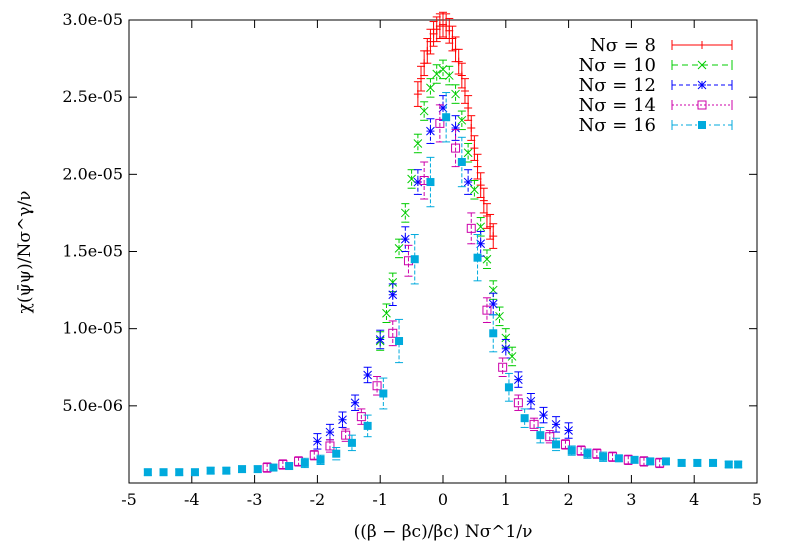 The height and width of the screenshot is (550, 789). What do you see at coordinates (380, 499) in the screenshot?
I see `x-tick-label: -1` at bounding box center [380, 499].